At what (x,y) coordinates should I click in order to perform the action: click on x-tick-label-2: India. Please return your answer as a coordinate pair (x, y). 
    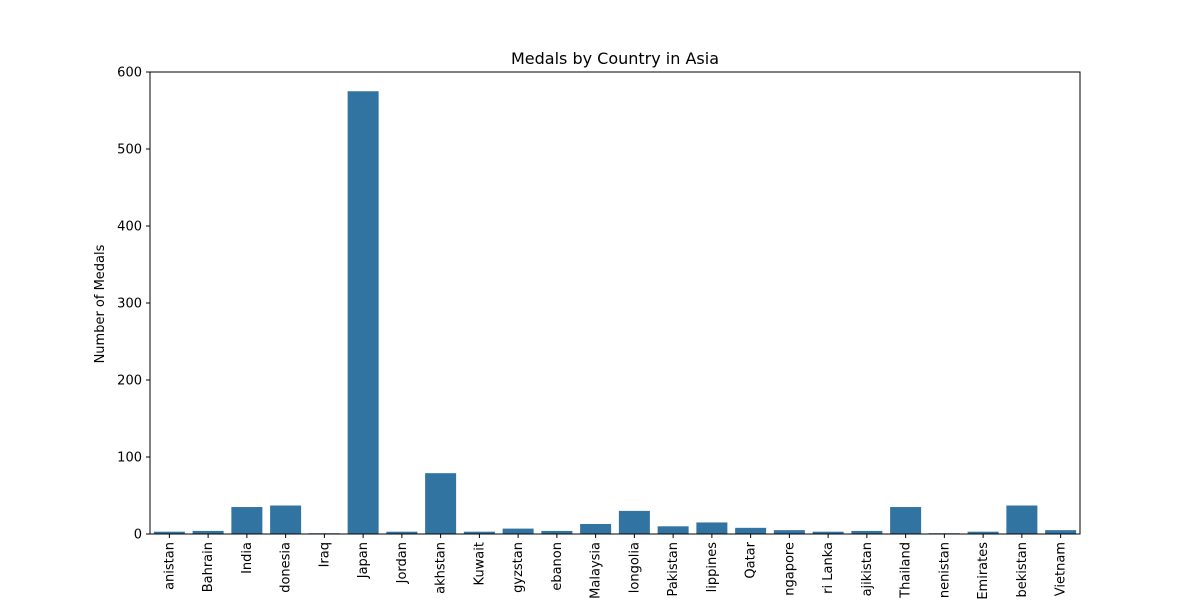
    Looking at the image, I should click on (247, 558).